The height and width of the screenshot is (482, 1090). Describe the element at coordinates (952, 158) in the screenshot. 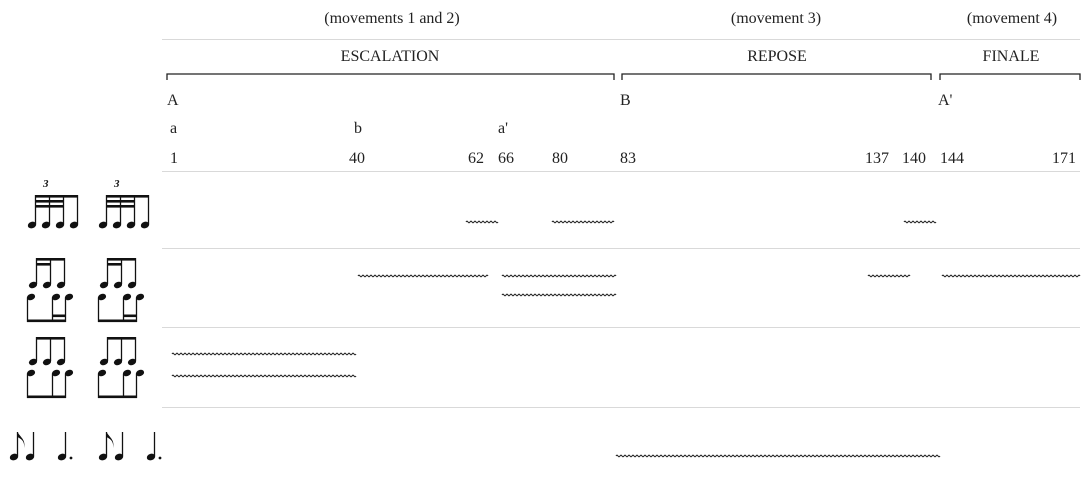

I see `measure-number: 144` at that location.